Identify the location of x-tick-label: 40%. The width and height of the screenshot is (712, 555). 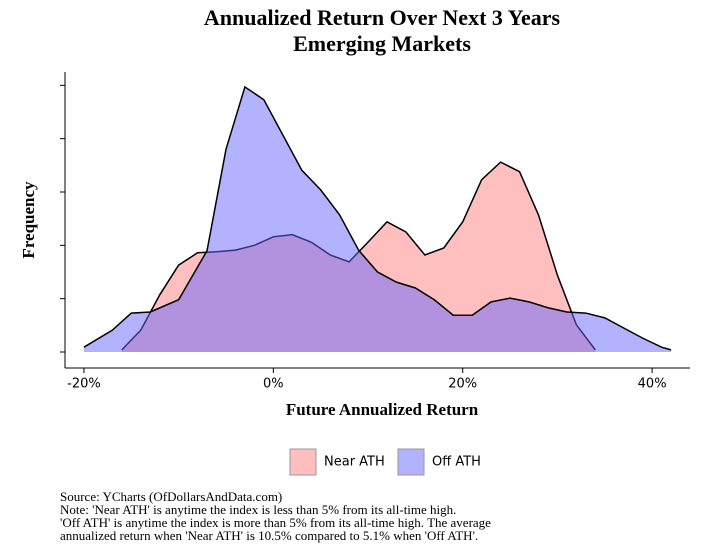
(652, 384).